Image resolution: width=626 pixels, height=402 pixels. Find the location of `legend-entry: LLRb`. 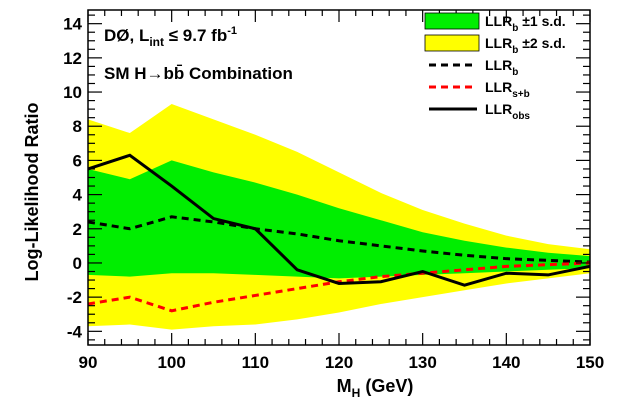

legend-entry: LLRb is located at coordinates (473, 67).